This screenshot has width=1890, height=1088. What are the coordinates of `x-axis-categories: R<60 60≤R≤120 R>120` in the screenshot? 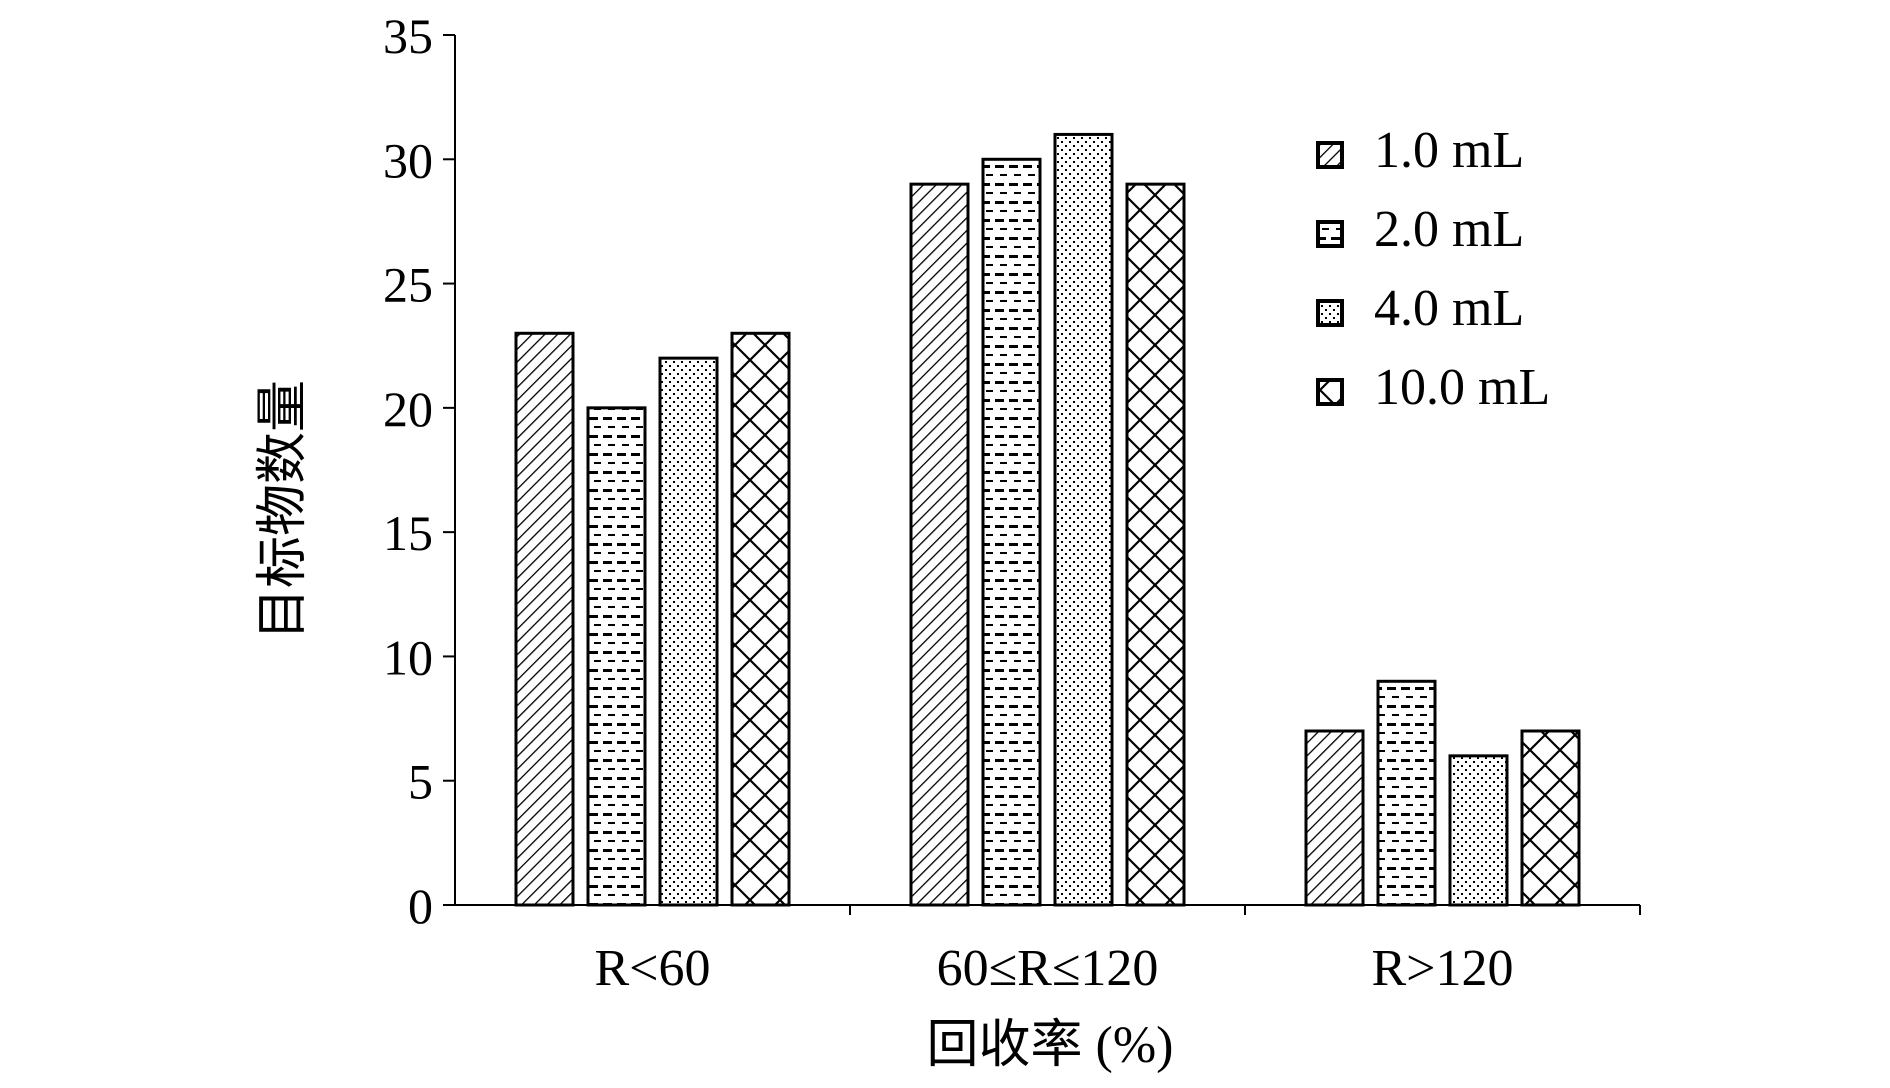 It's located at (1117, 951).